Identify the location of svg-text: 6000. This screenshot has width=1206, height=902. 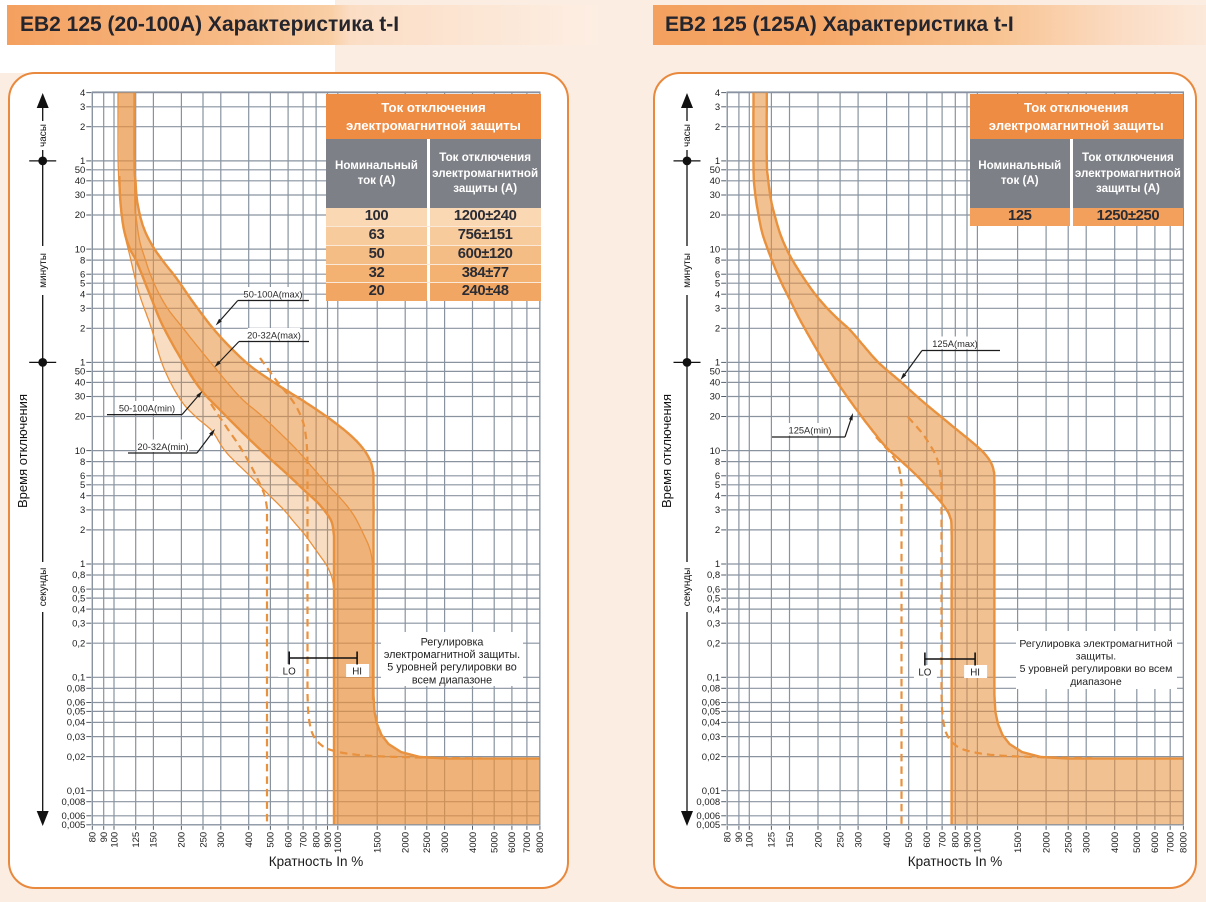
(1155, 842).